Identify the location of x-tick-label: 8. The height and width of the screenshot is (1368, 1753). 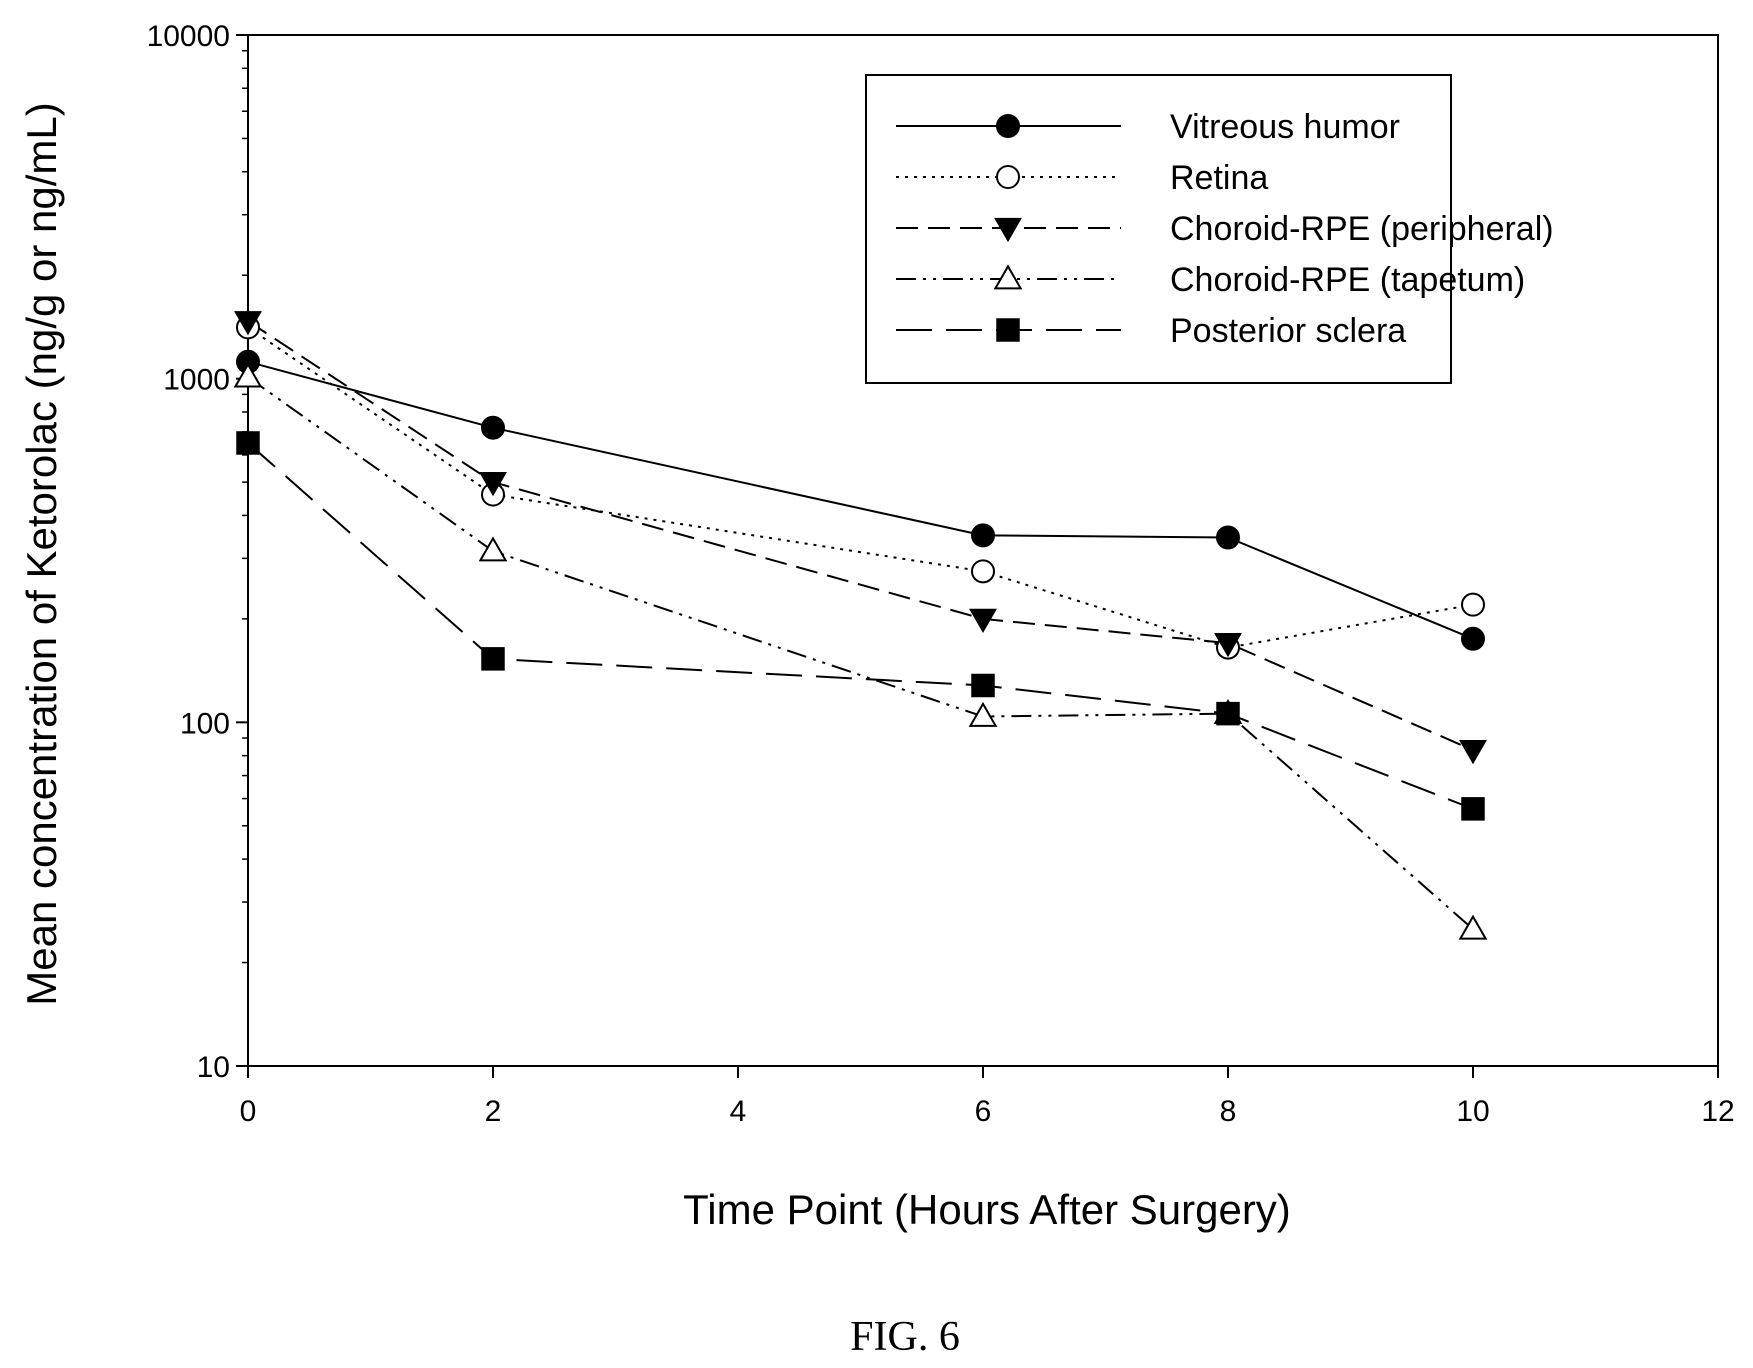
(1228, 1111).